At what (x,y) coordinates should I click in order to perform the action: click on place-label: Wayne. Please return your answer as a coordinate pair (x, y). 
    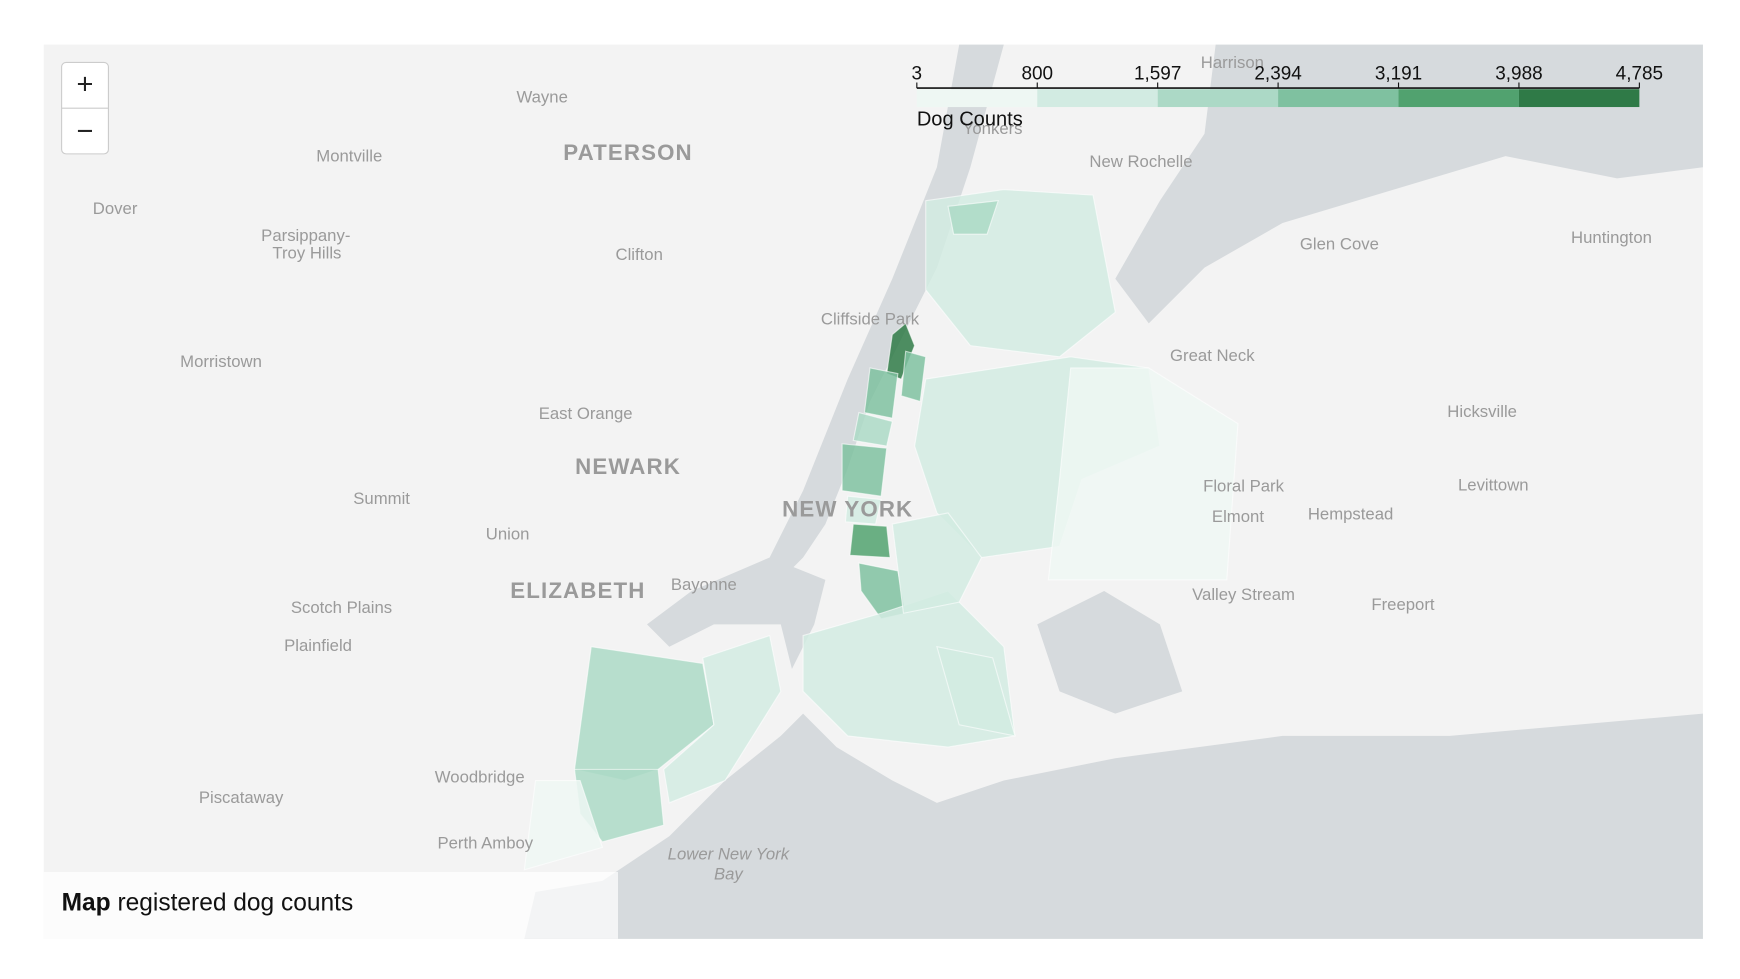
    Looking at the image, I should click on (541, 97).